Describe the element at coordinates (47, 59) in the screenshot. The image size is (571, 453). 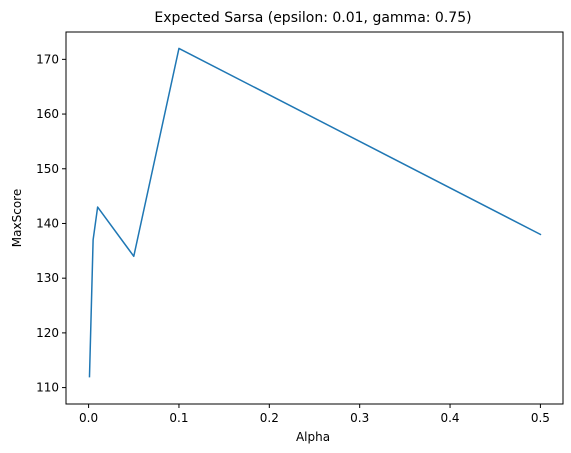
I see `y-tick-label: 170` at that location.